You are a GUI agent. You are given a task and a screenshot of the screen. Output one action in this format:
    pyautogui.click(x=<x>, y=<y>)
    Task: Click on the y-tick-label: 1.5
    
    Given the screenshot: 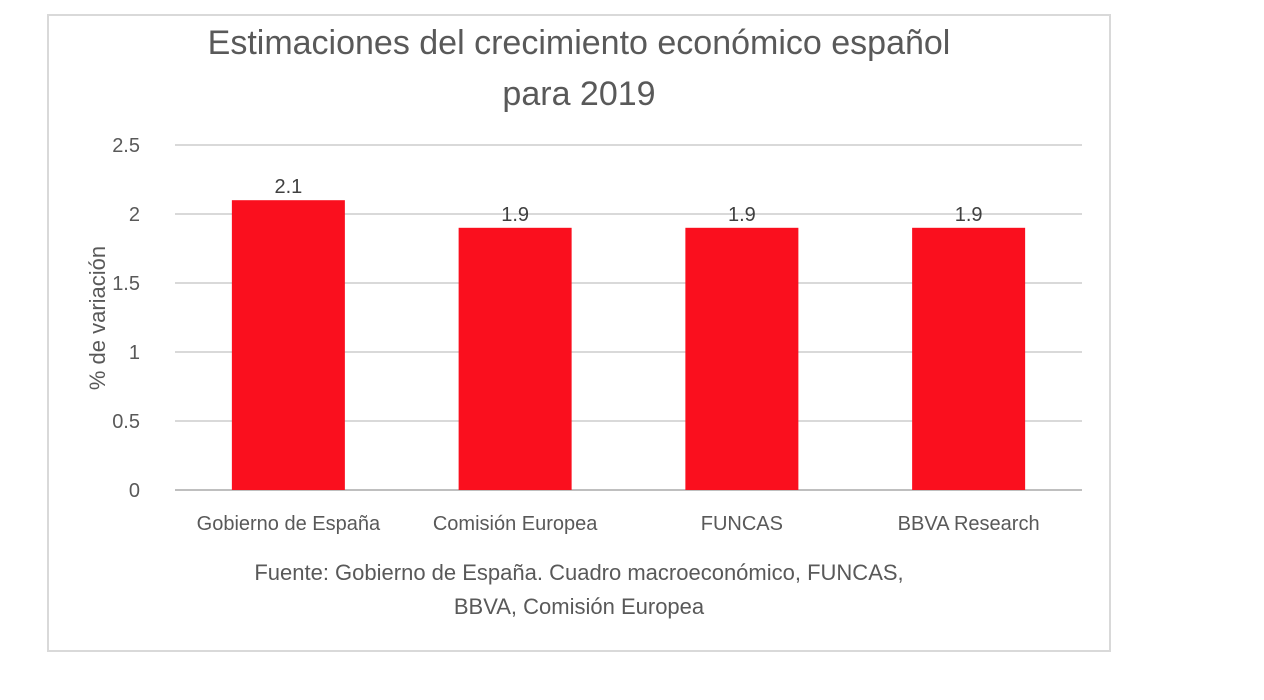 What is the action you would take?
    pyautogui.click(x=126, y=284)
    